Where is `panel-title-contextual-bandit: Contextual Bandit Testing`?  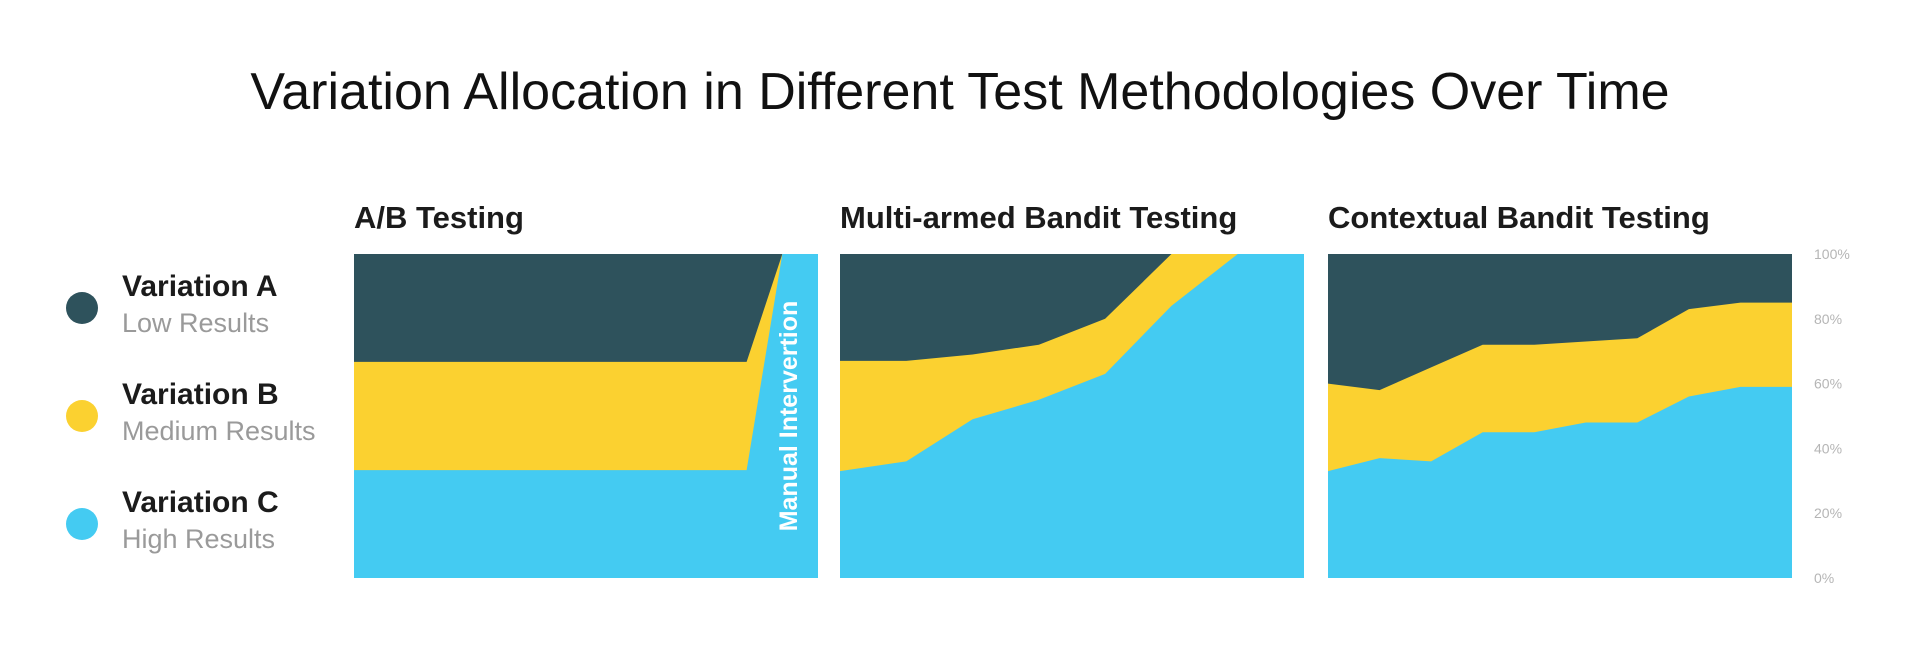 panel-title-contextual-bandit: Contextual Bandit Testing is located at coordinates (1519, 217).